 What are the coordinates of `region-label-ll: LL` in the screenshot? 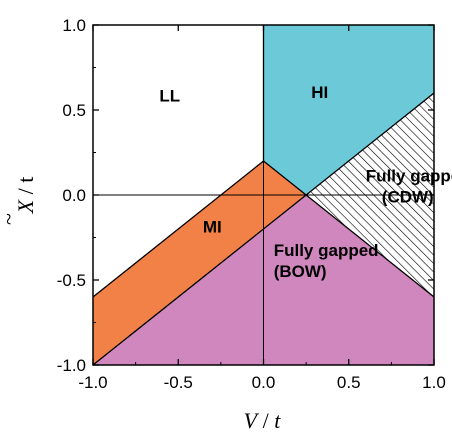 It's located at (169, 96).